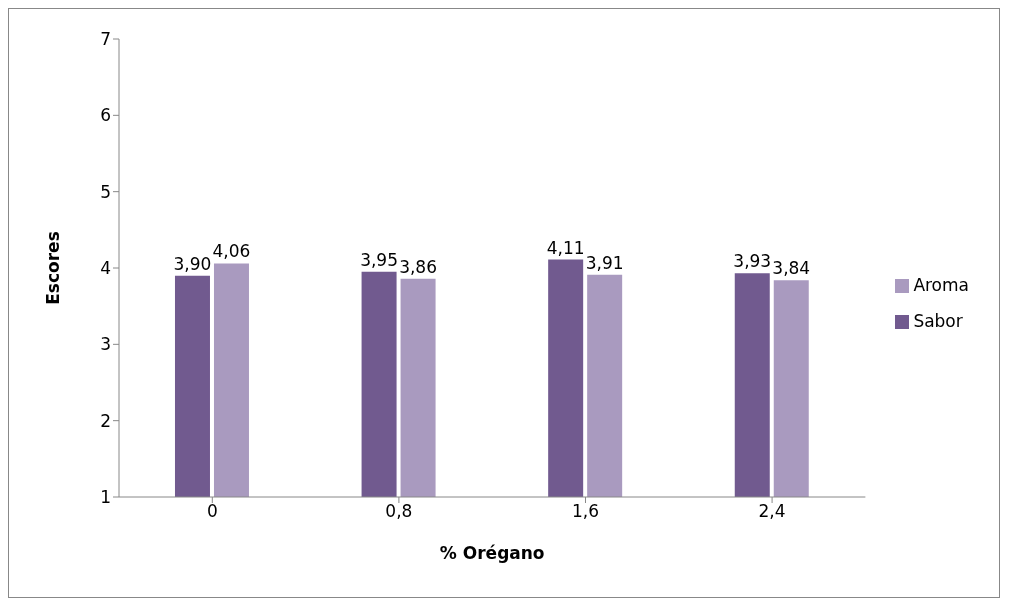 The height and width of the screenshot is (612, 1010). Describe the element at coordinates (941, 285) in the screenshot. I see `legend-label: Aroma` at that location.